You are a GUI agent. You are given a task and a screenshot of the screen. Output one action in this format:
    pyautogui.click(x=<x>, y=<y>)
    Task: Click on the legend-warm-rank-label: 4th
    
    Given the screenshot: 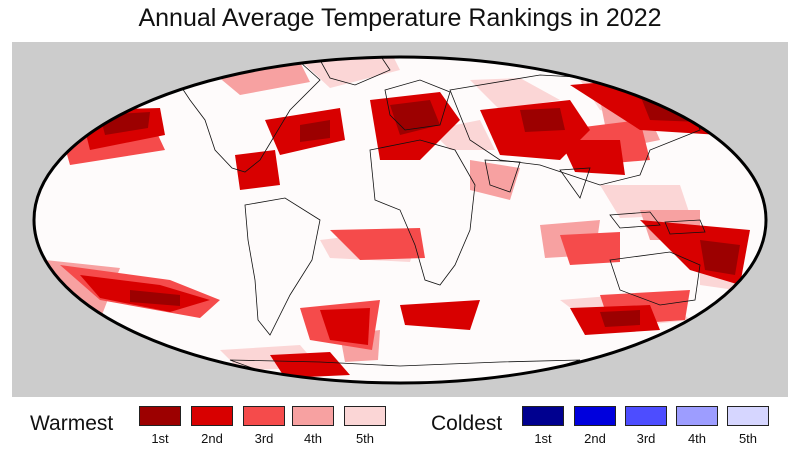 What is the action you would take?
    pyautogui.click(x=313, y=438)
    